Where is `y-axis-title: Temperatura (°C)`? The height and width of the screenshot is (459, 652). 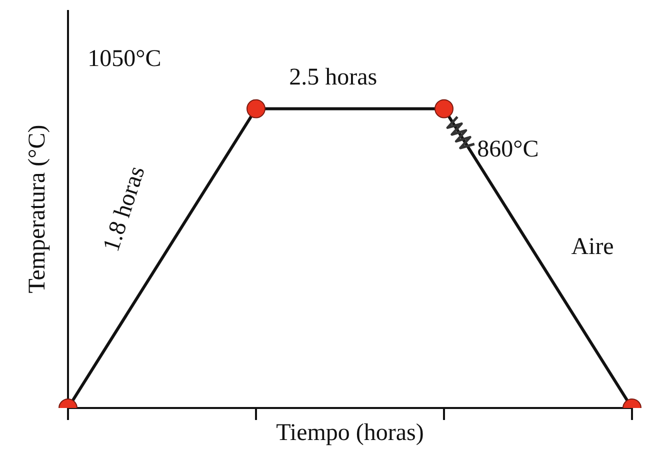 y-axis-title: Temperatura (°C) is located at coordinates (37, 209).